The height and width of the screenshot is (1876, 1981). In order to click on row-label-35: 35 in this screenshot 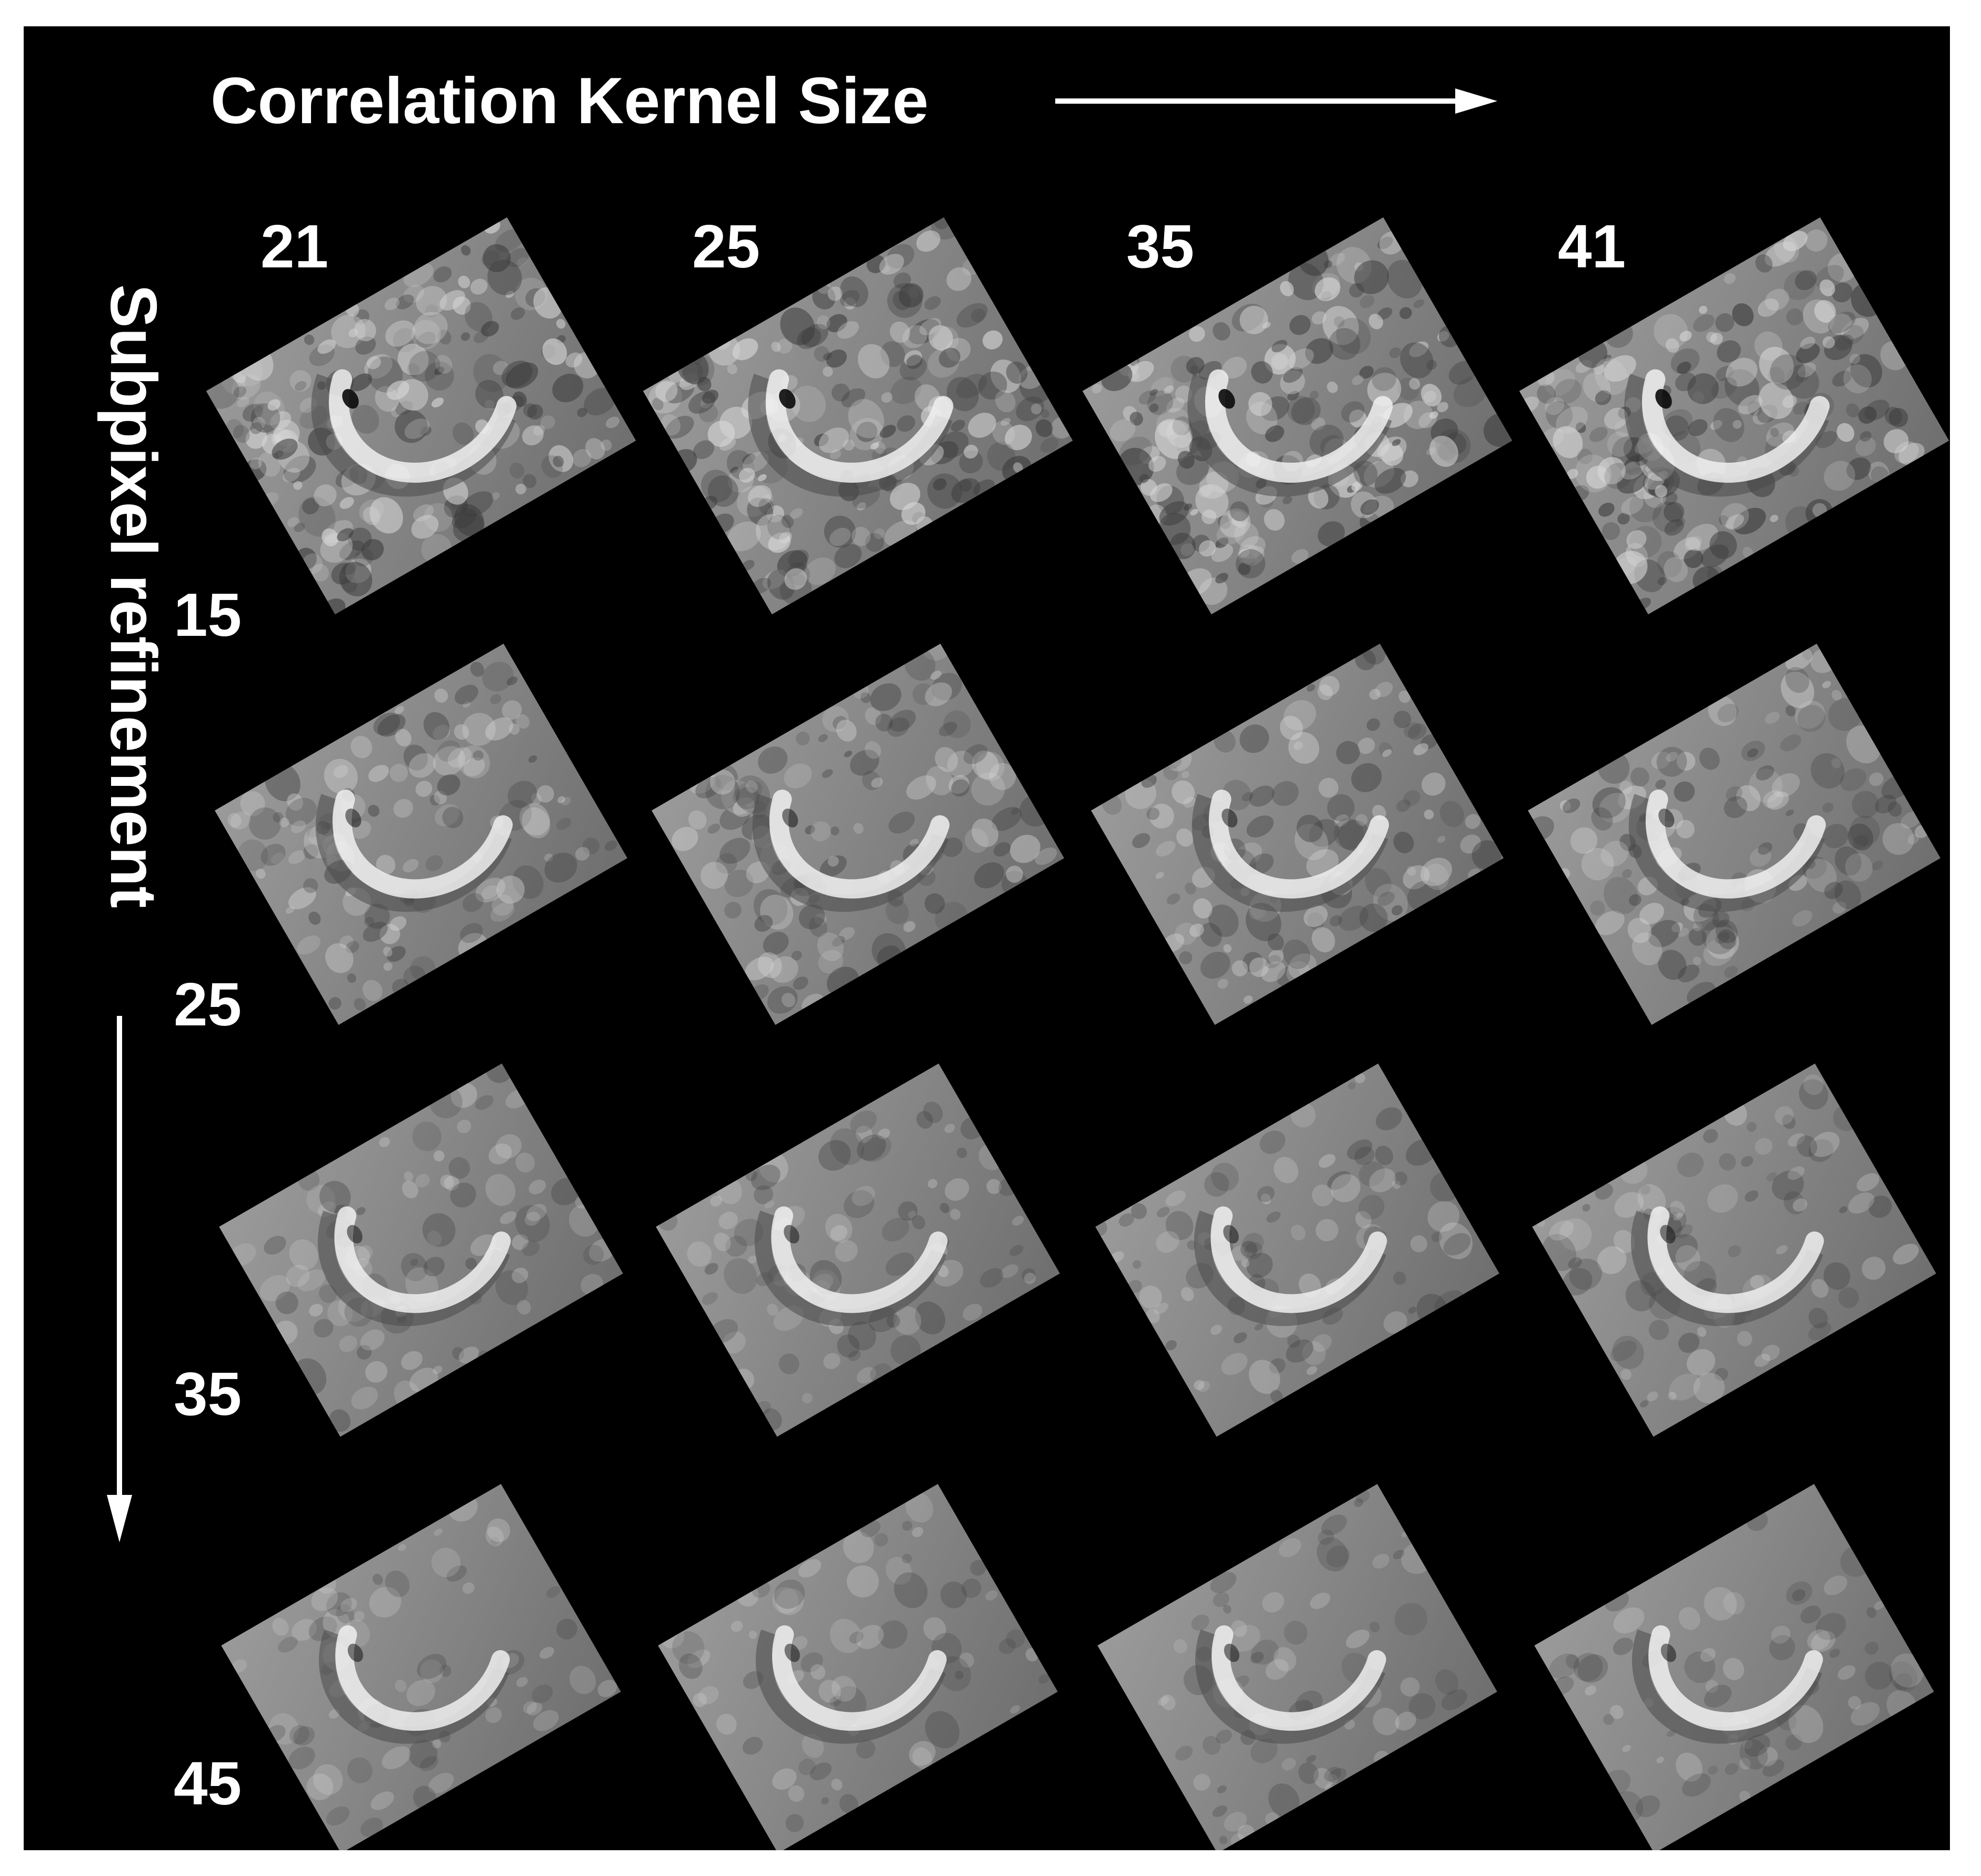, I will do `click(208, 1394)`.